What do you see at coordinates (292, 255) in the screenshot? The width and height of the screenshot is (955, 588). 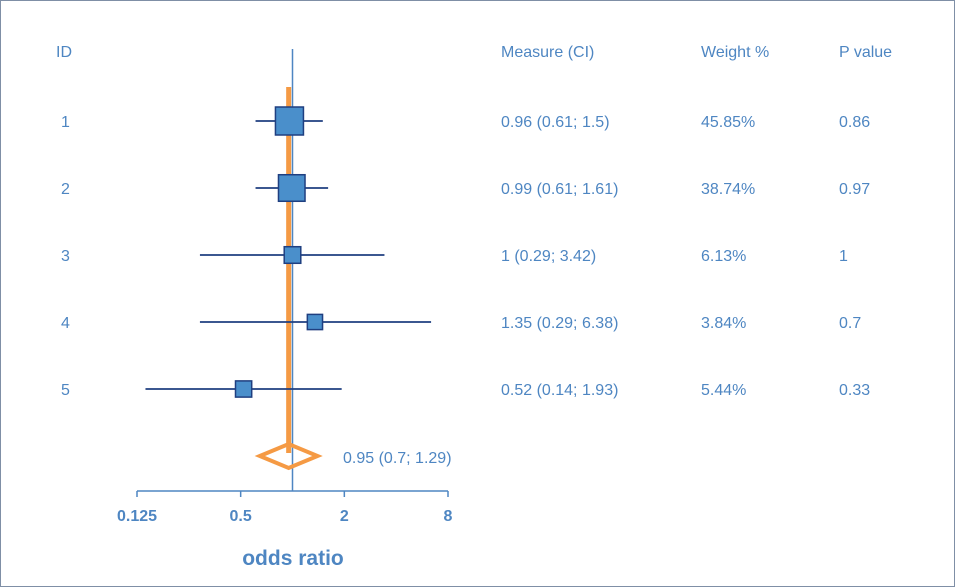 I see `study-3-marker` at bounding box center [292, 255].